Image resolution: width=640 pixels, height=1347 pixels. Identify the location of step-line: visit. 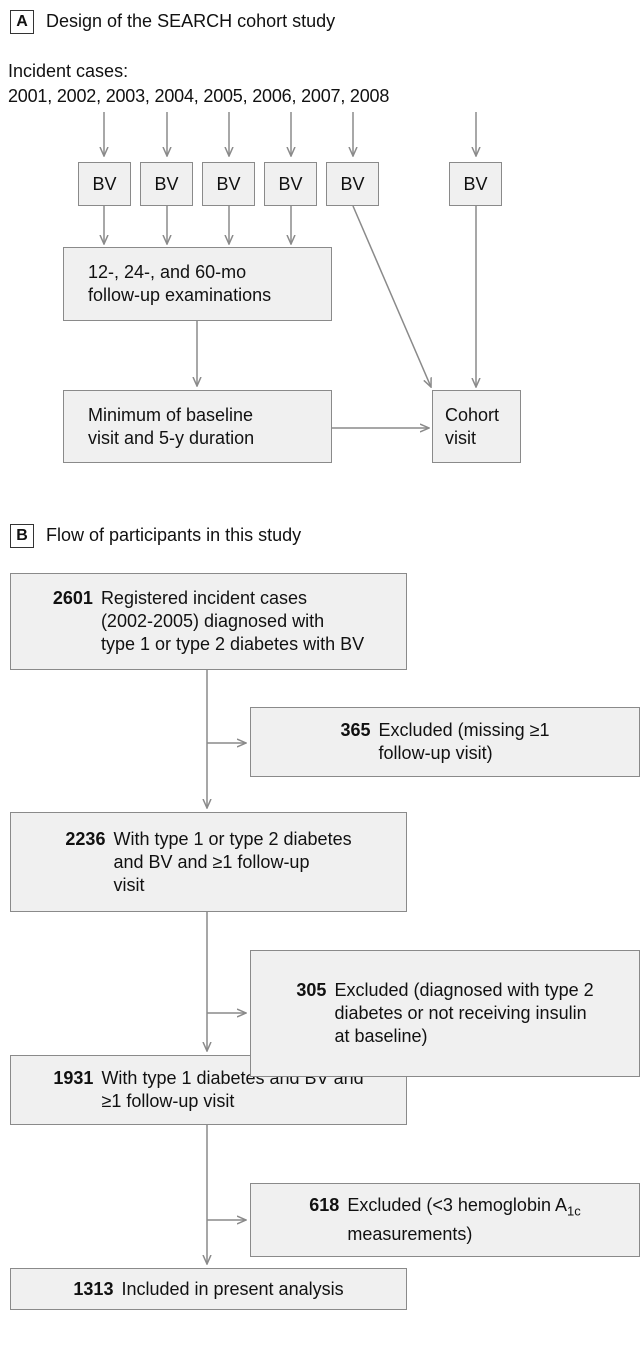
(129, 884).